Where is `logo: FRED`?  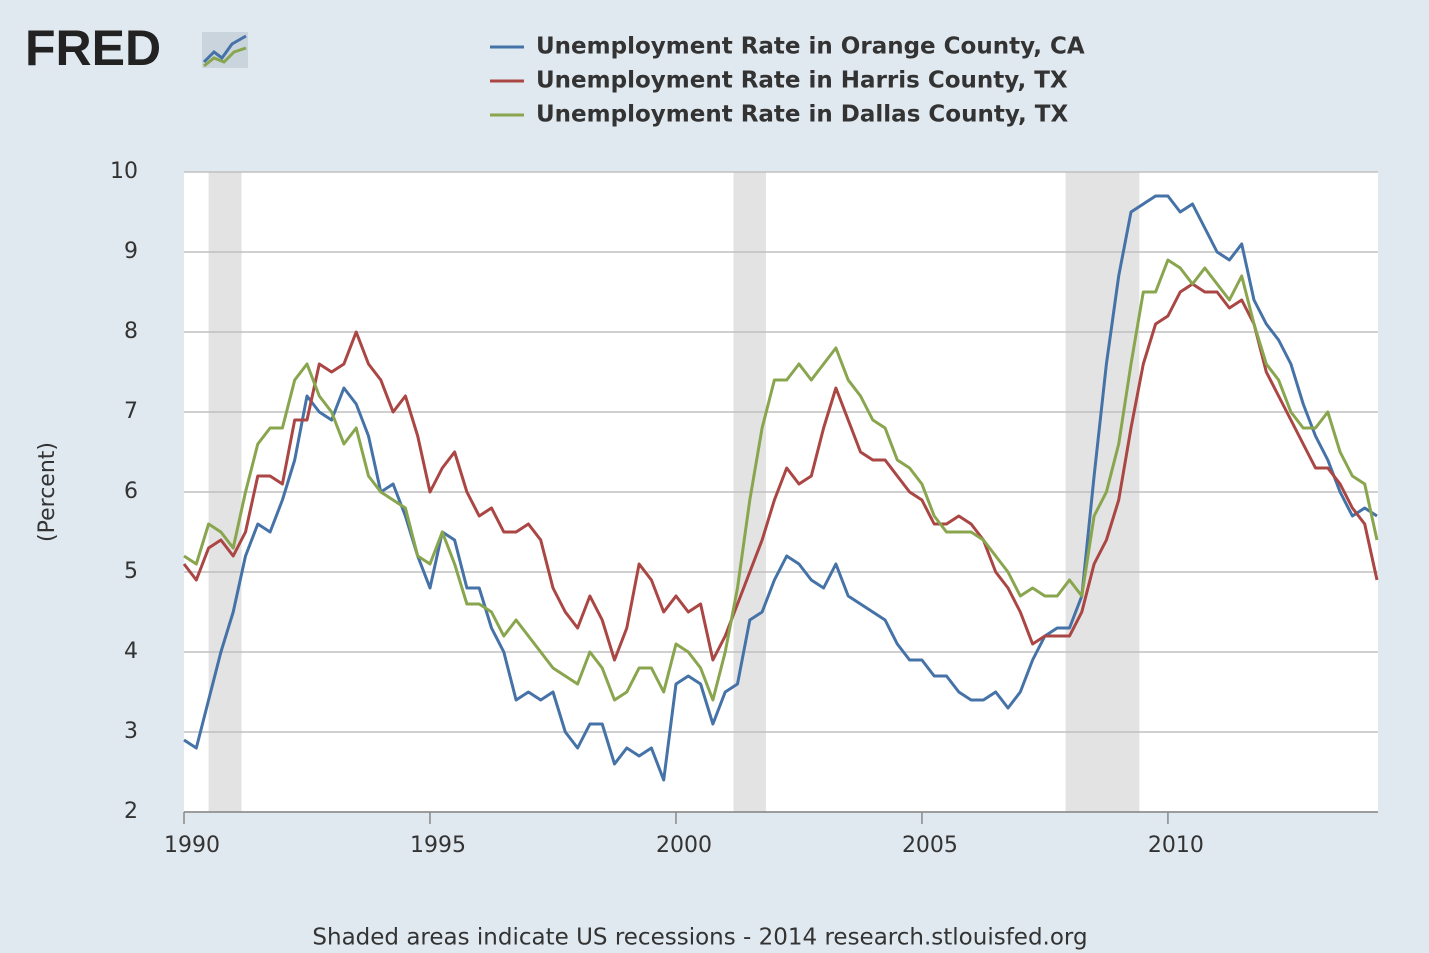 logo: FRED is located at coordinates (93, 48).